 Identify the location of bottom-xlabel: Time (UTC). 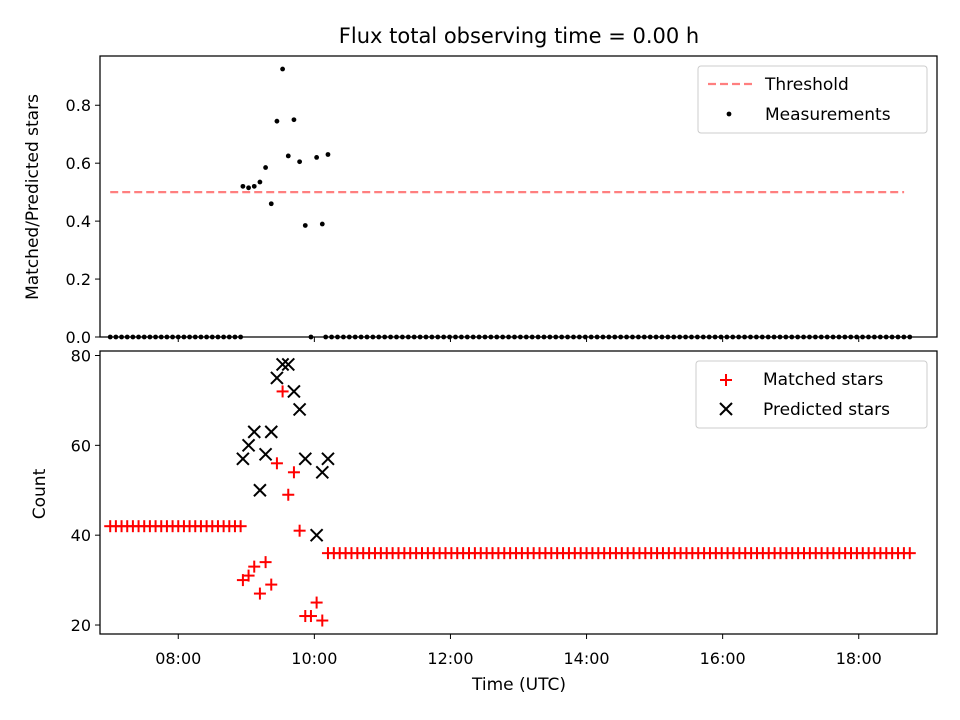
(518, 685).